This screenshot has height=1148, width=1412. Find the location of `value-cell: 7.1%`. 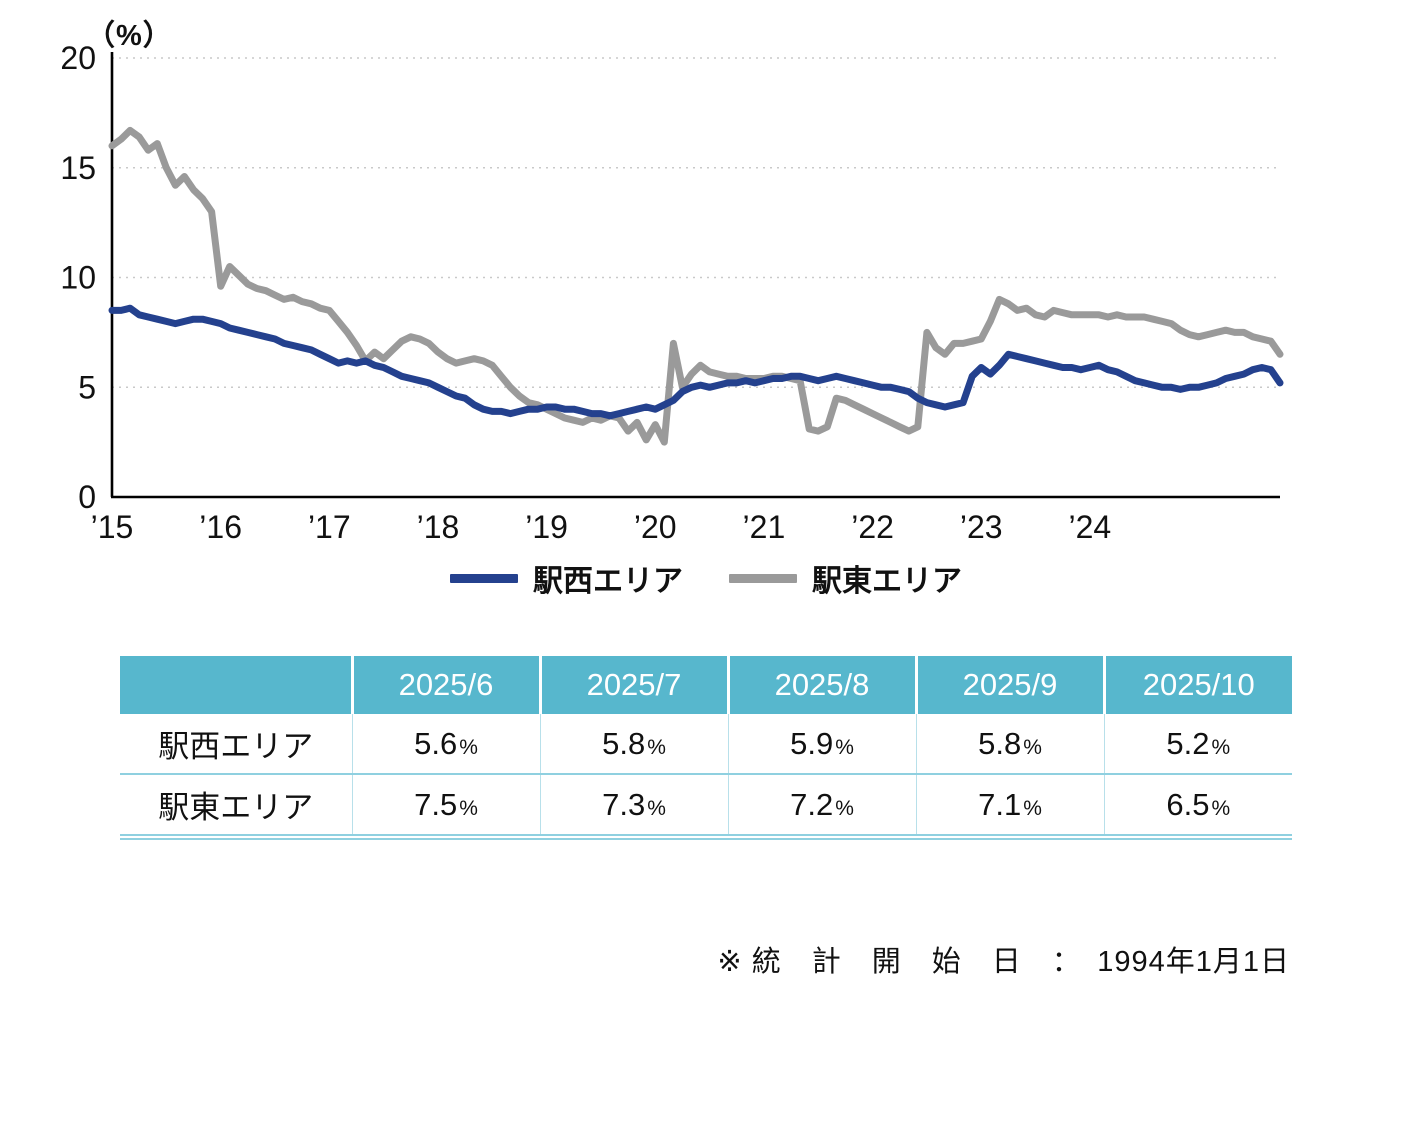

value-cell: 7.1% is located at coordinates (1009, 807).